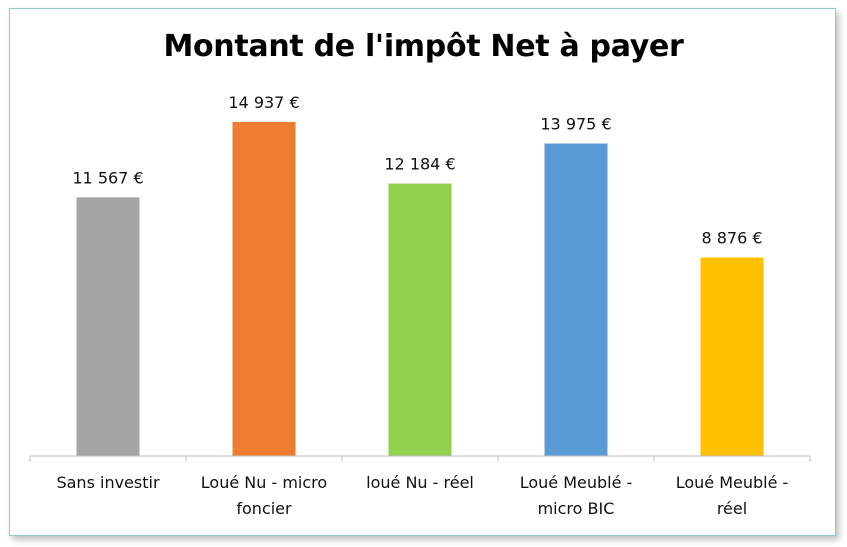 This screenshot has width=847, height=547. I want to click on x-tick-label: loué Nu - réel, so click(420, 482).